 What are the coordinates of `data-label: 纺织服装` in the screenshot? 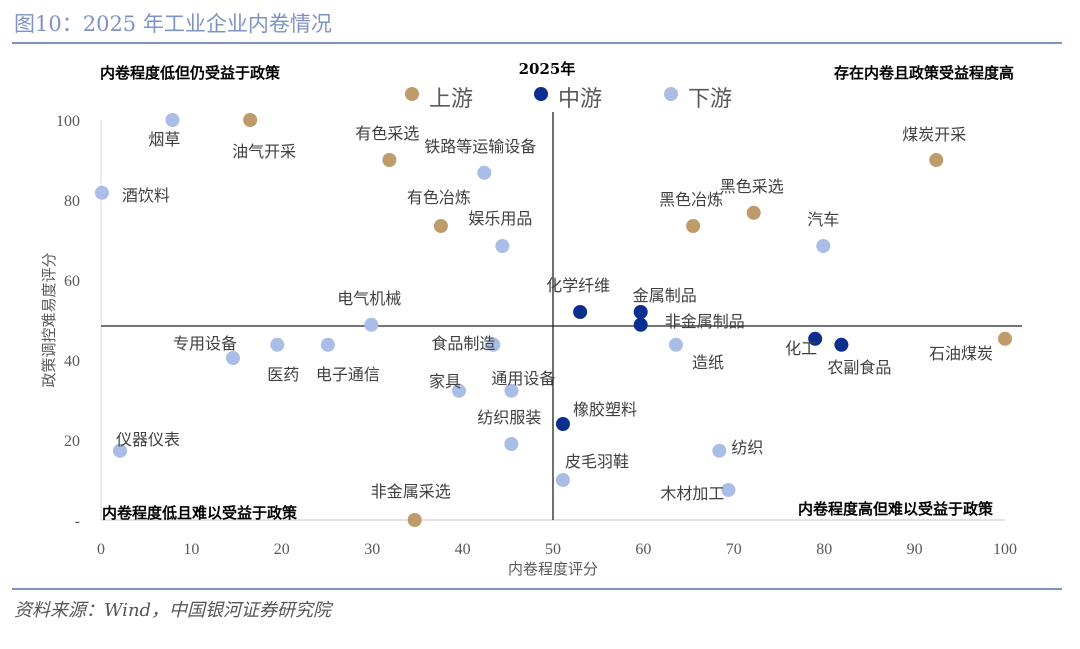 It's located at (509, 417).